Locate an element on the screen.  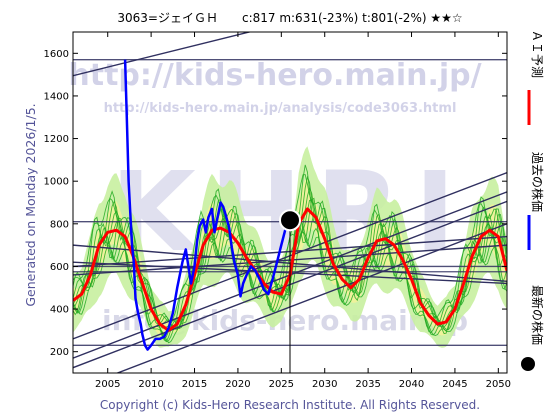
x-tick-label: 2050 is located at coordinates (498, 384).